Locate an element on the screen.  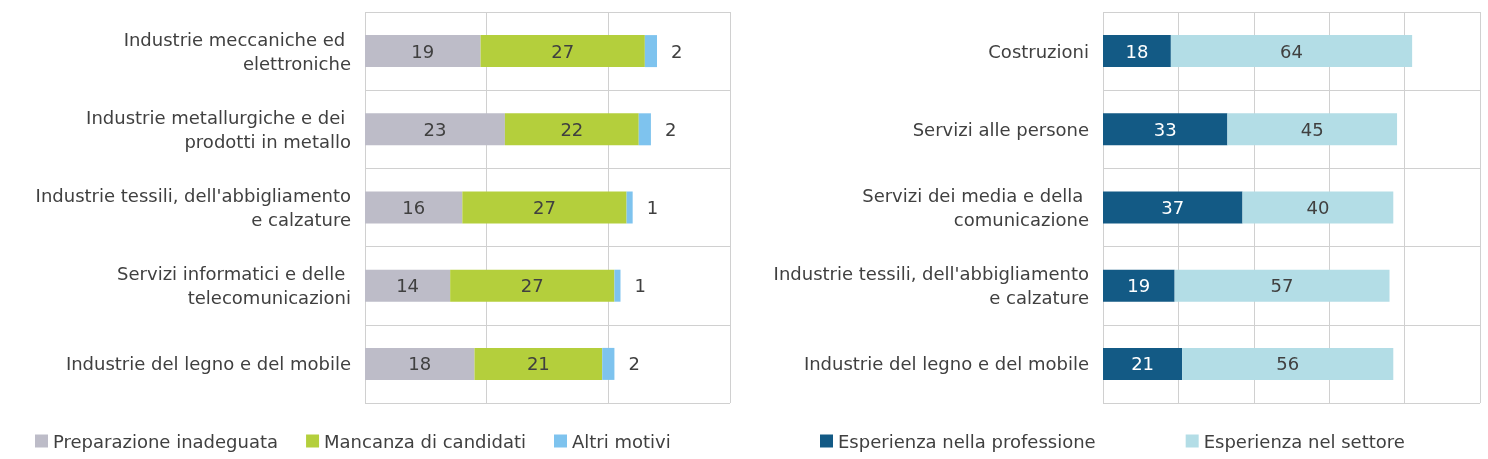
data-label: 23 is located at coordinates (435, 129).